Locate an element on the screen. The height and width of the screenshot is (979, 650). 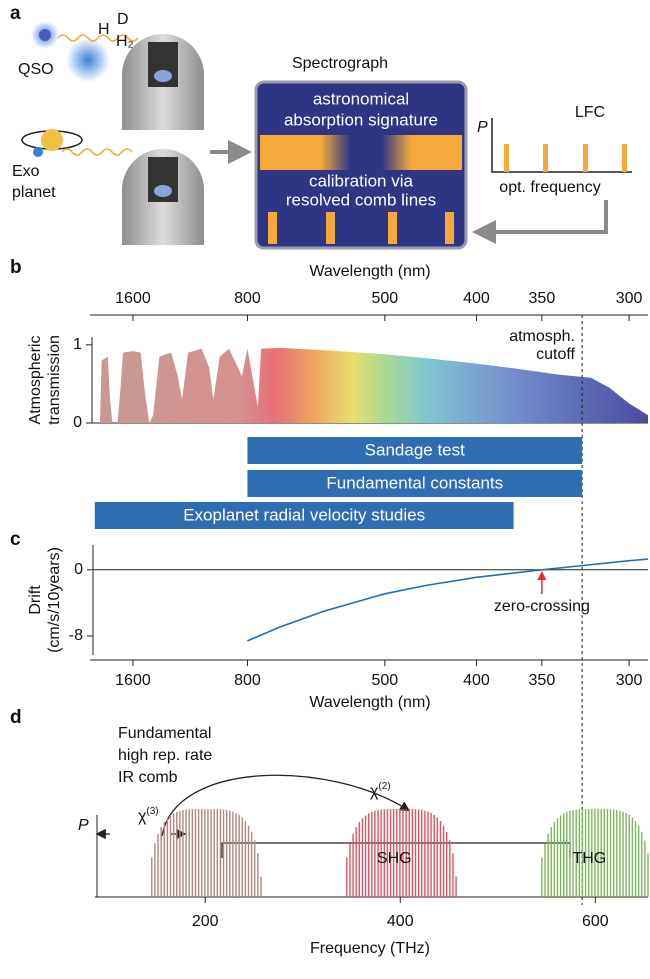
label: opt. frequency is located at coordinates (549, 187).